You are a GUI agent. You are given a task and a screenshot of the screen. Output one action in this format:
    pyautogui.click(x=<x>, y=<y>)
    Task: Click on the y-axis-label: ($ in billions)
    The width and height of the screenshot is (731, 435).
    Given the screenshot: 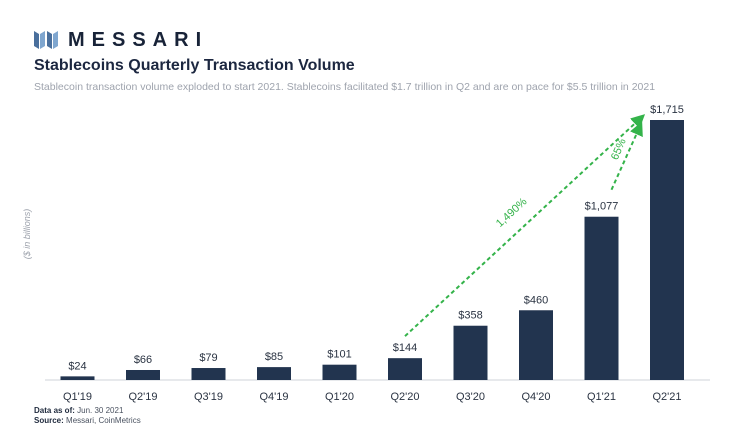 What is the action you would take?
    pyautogui.click(x=27, y=234)
    